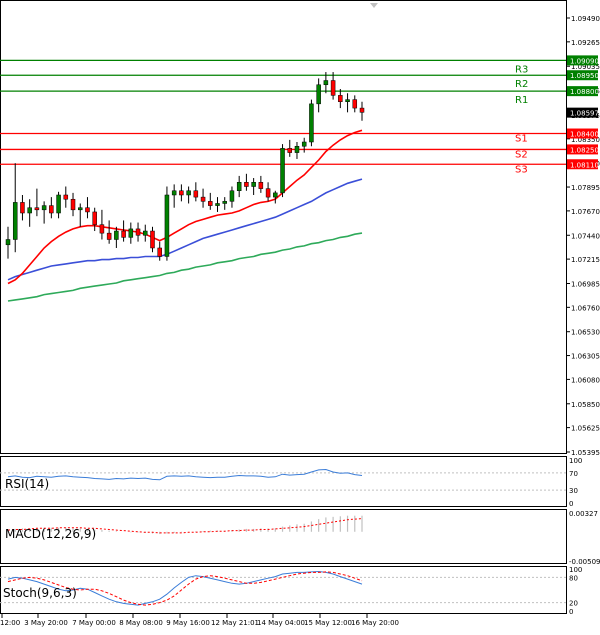  What do you see at coordinates (585, 284) in the screenshot?
I see `price-tick-label: 1.06985` at bounding box center [585, 284].